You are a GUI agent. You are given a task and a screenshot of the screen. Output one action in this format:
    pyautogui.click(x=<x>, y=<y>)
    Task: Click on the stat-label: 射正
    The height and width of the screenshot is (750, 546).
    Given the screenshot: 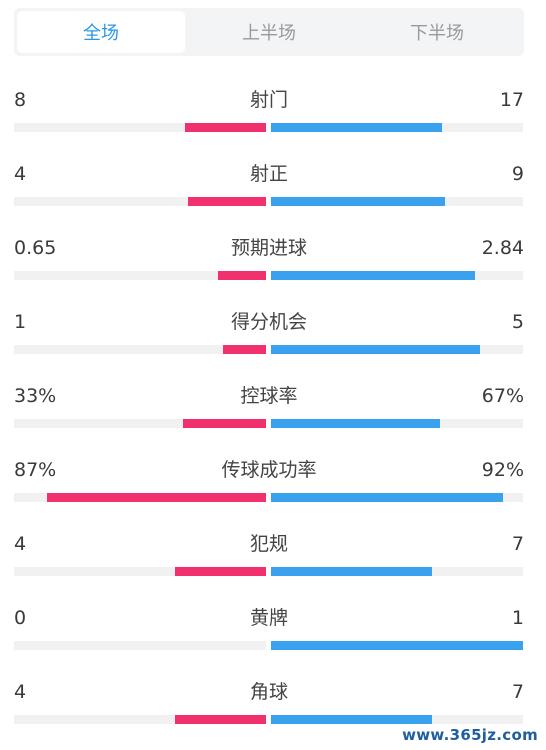 What is the action you would take?
    pyautogui.click(x=268, y=174)
    